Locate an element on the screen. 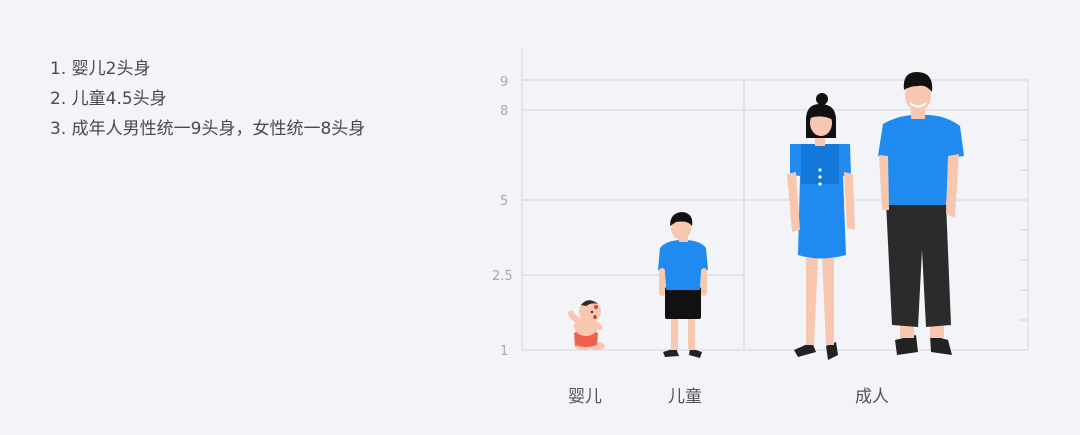 The image size is (1080, 435). baby-illustration is located at coordinates (586, 325).